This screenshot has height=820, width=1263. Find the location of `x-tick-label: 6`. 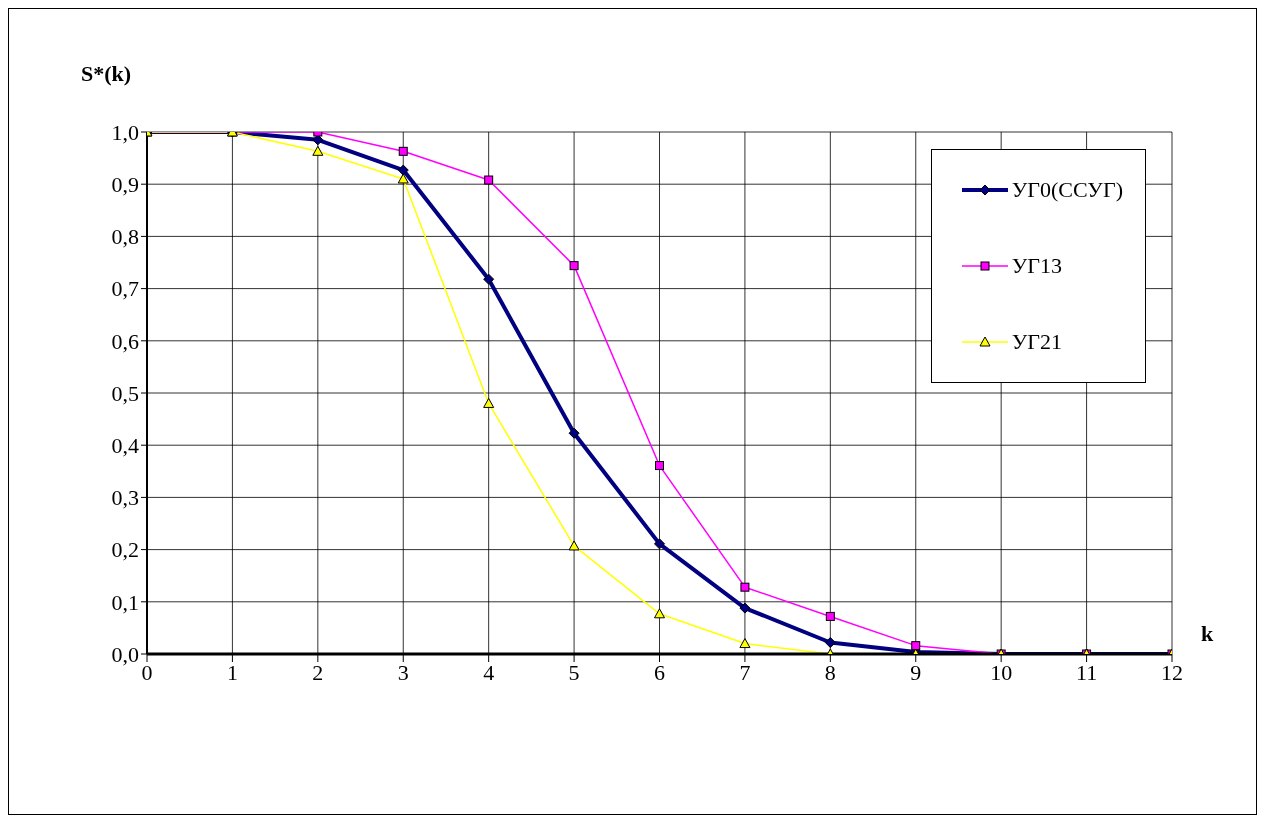

x-tick-label: 6 is located at coordinates (659, 672).